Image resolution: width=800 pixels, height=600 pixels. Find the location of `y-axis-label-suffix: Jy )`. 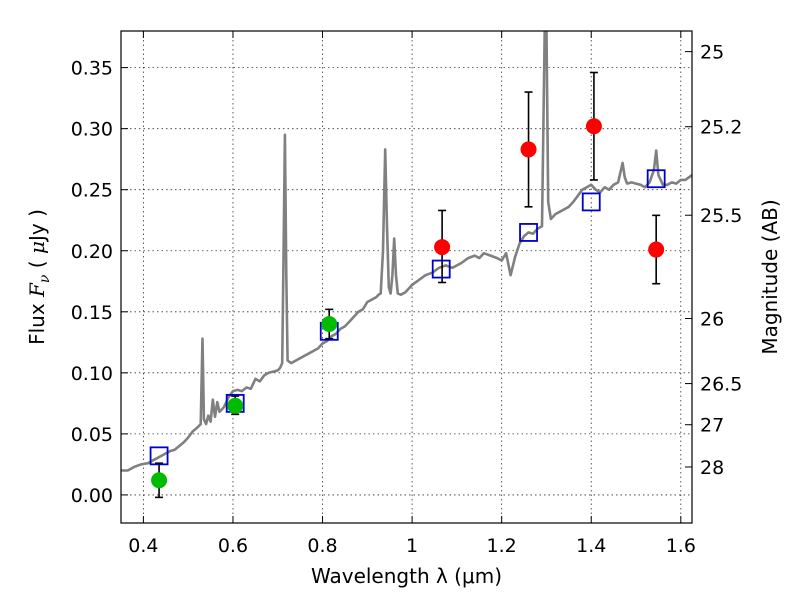

y-axis-label-suffix: Jy ) is located at coordinates (37, 226).